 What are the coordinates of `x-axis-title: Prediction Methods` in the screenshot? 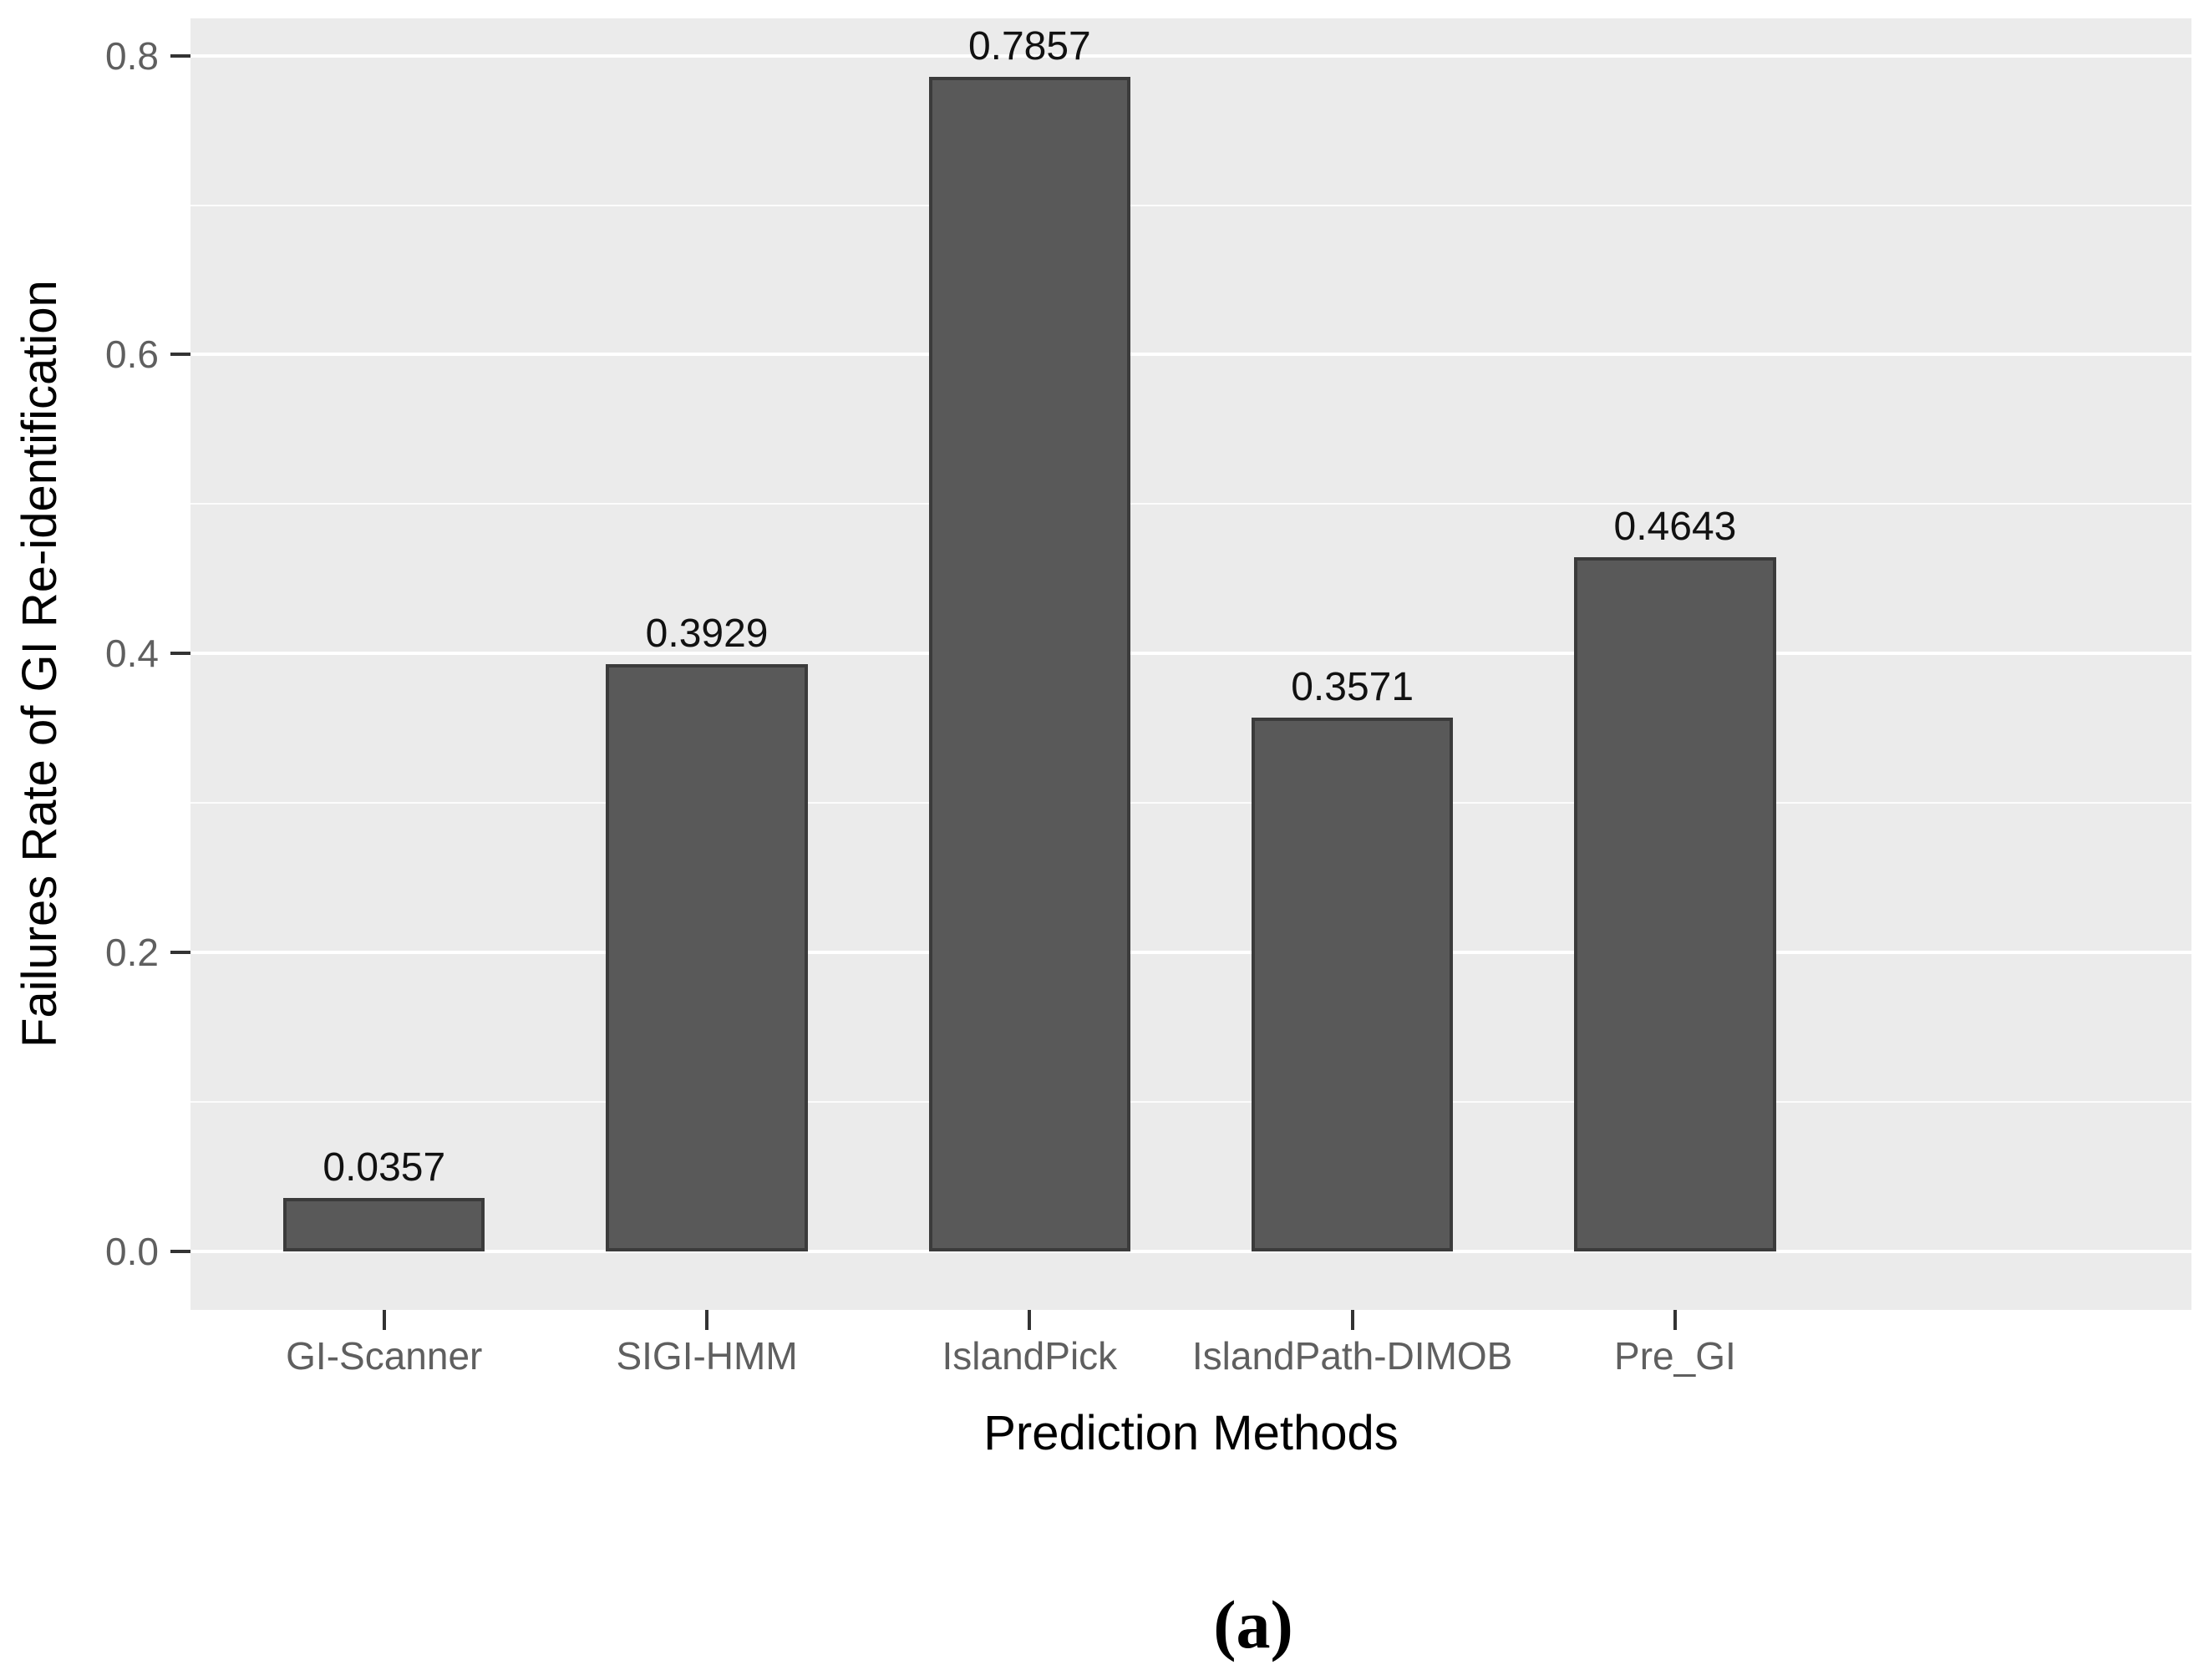 It's located at (1191, 1433).